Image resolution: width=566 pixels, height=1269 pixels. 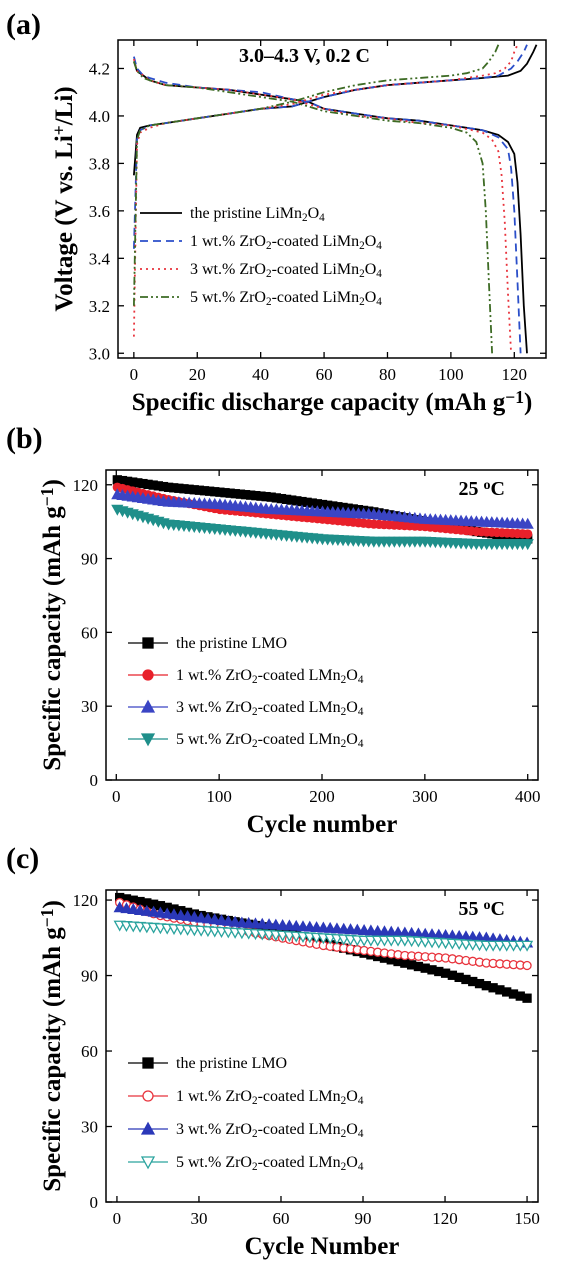 What do you see at coordinates (89, 706) in the screenshot?
I see `y-tick-label: 30` at bounding box center [89, 706].